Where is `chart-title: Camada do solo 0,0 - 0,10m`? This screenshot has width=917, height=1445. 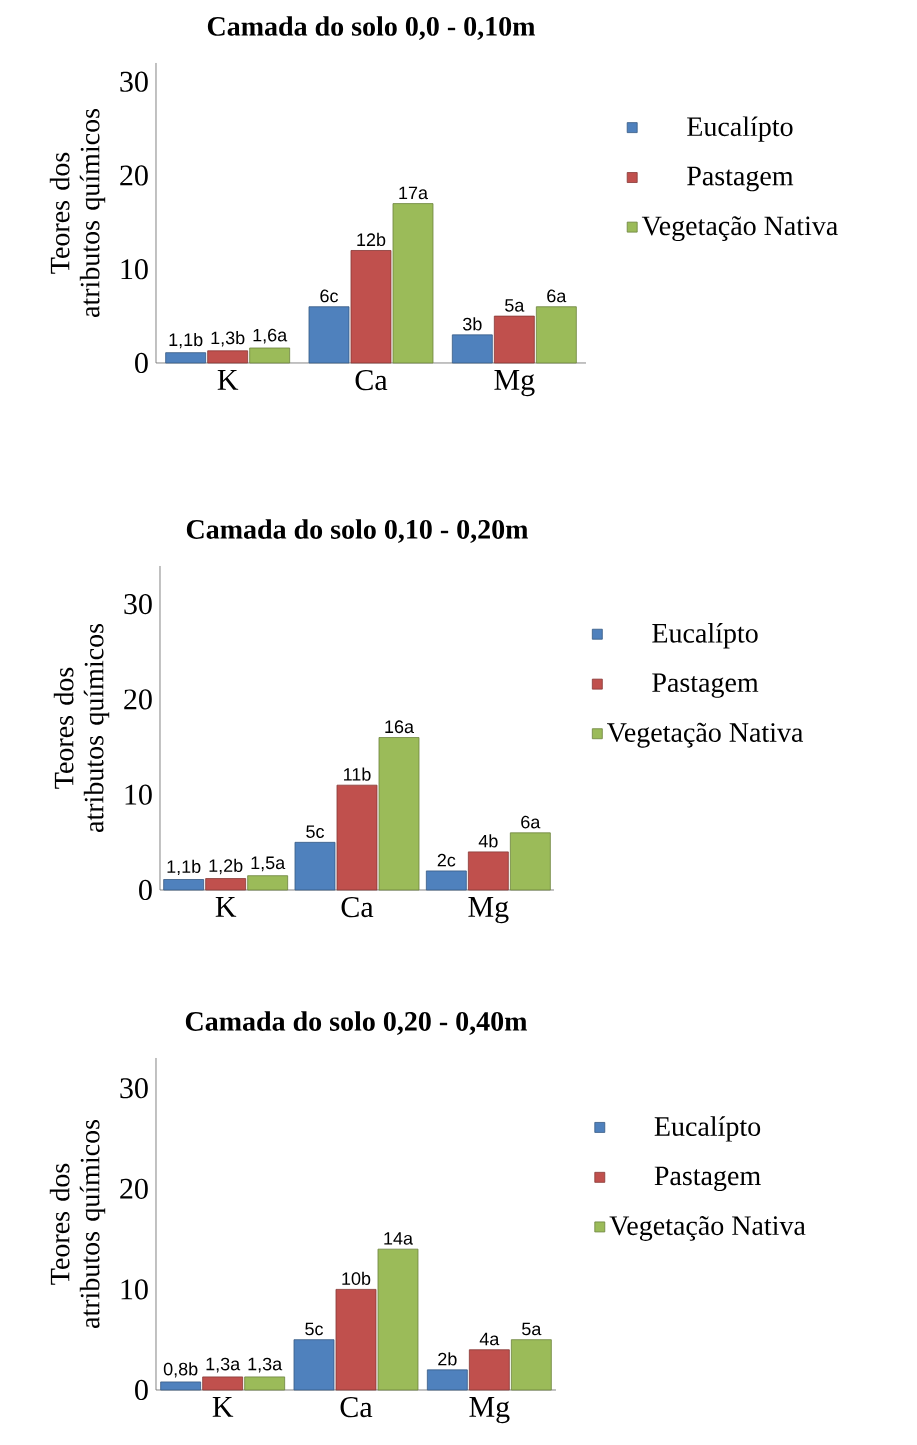 chart-title: Camada do solo 0,0 - 0,10m is located at coordinates (371, 28).